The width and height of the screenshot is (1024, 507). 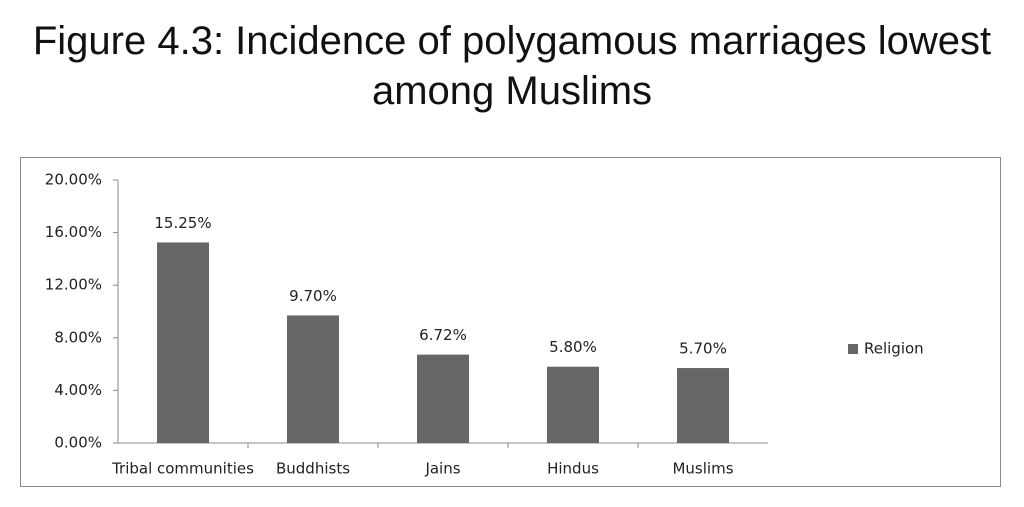 What do you see at coordinates (73, 285) in the screenshot?
I see `y-tick-label: 12.00%` at bounding box center [73, 285].